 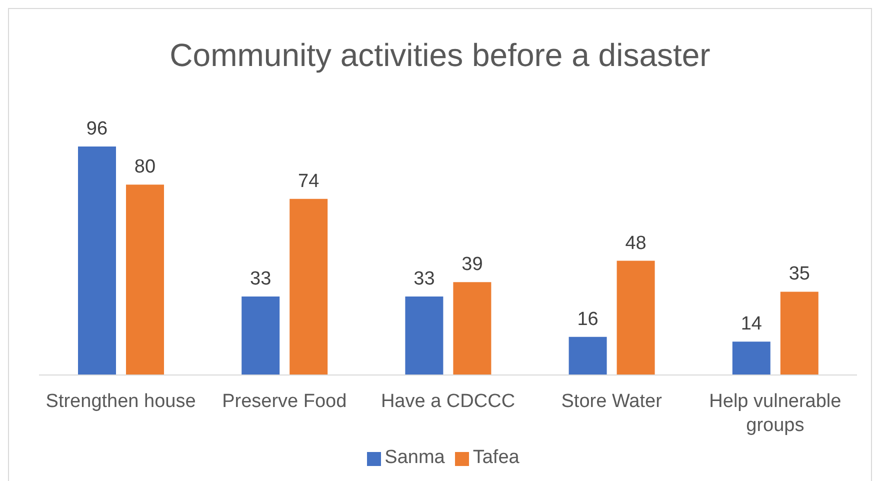 What do you see at coordinates (97, 129) in the screenshot?
I see `data-label: 96` at bounding box center [97, 129].